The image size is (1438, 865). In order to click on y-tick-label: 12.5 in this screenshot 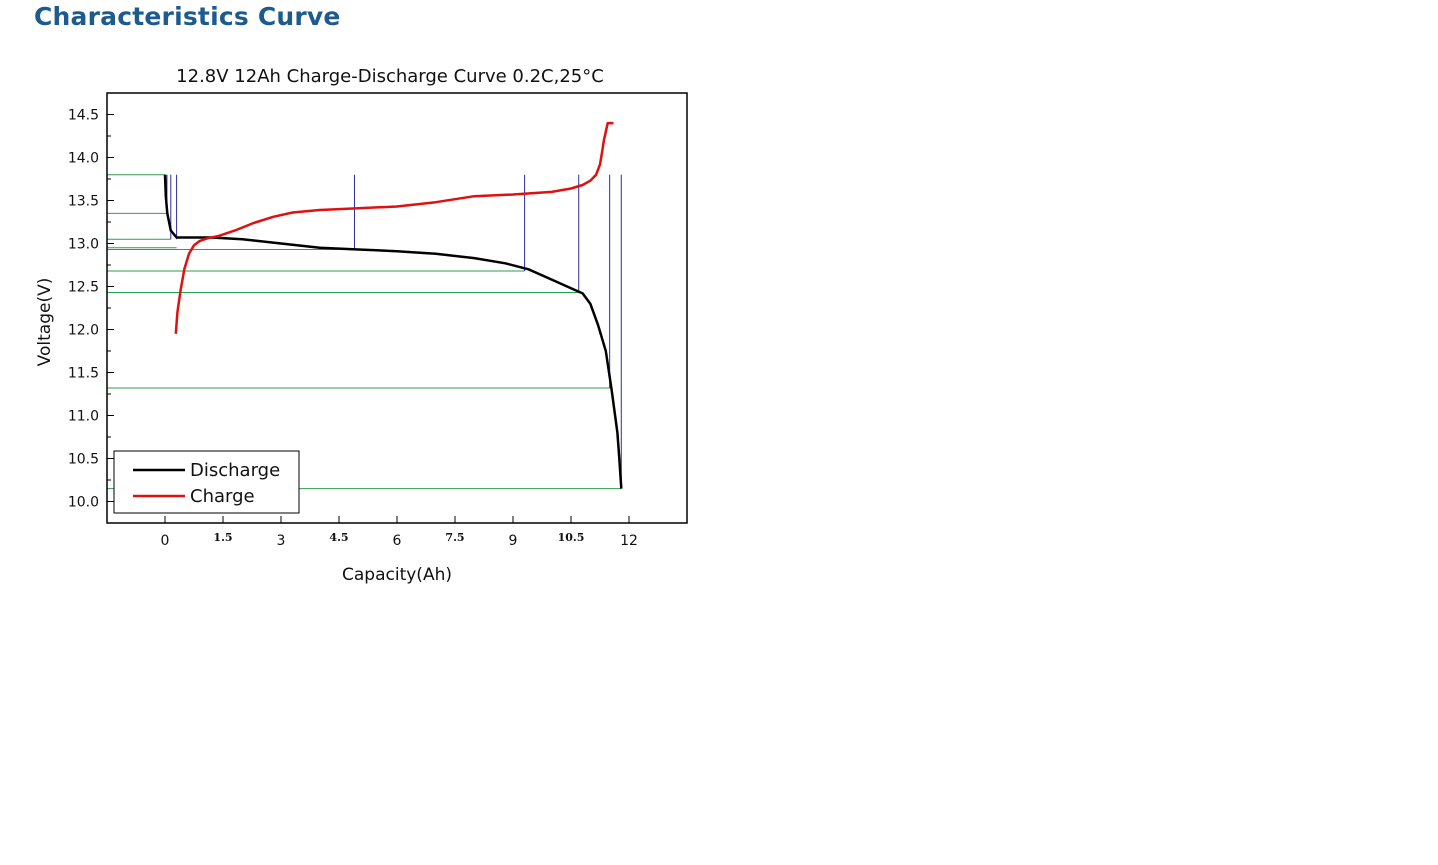, I will do `click(83, 288)`.